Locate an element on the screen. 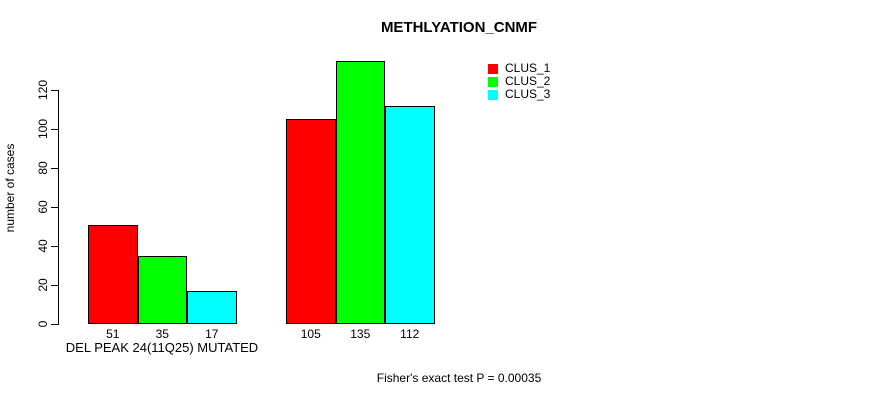 The height and width of the screenshot is (400, 890). bar-value-label: 105 is located at coordinates (310, 334).